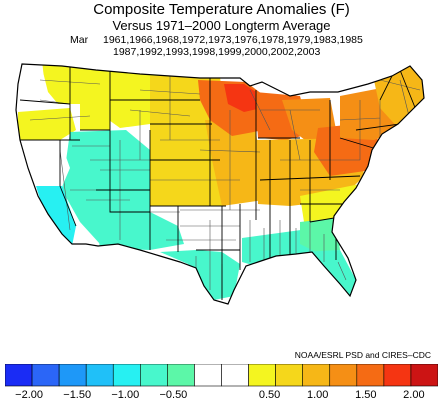 This screenshot has height=402, width=443. I want to click on region-texas, so click(200, 275).